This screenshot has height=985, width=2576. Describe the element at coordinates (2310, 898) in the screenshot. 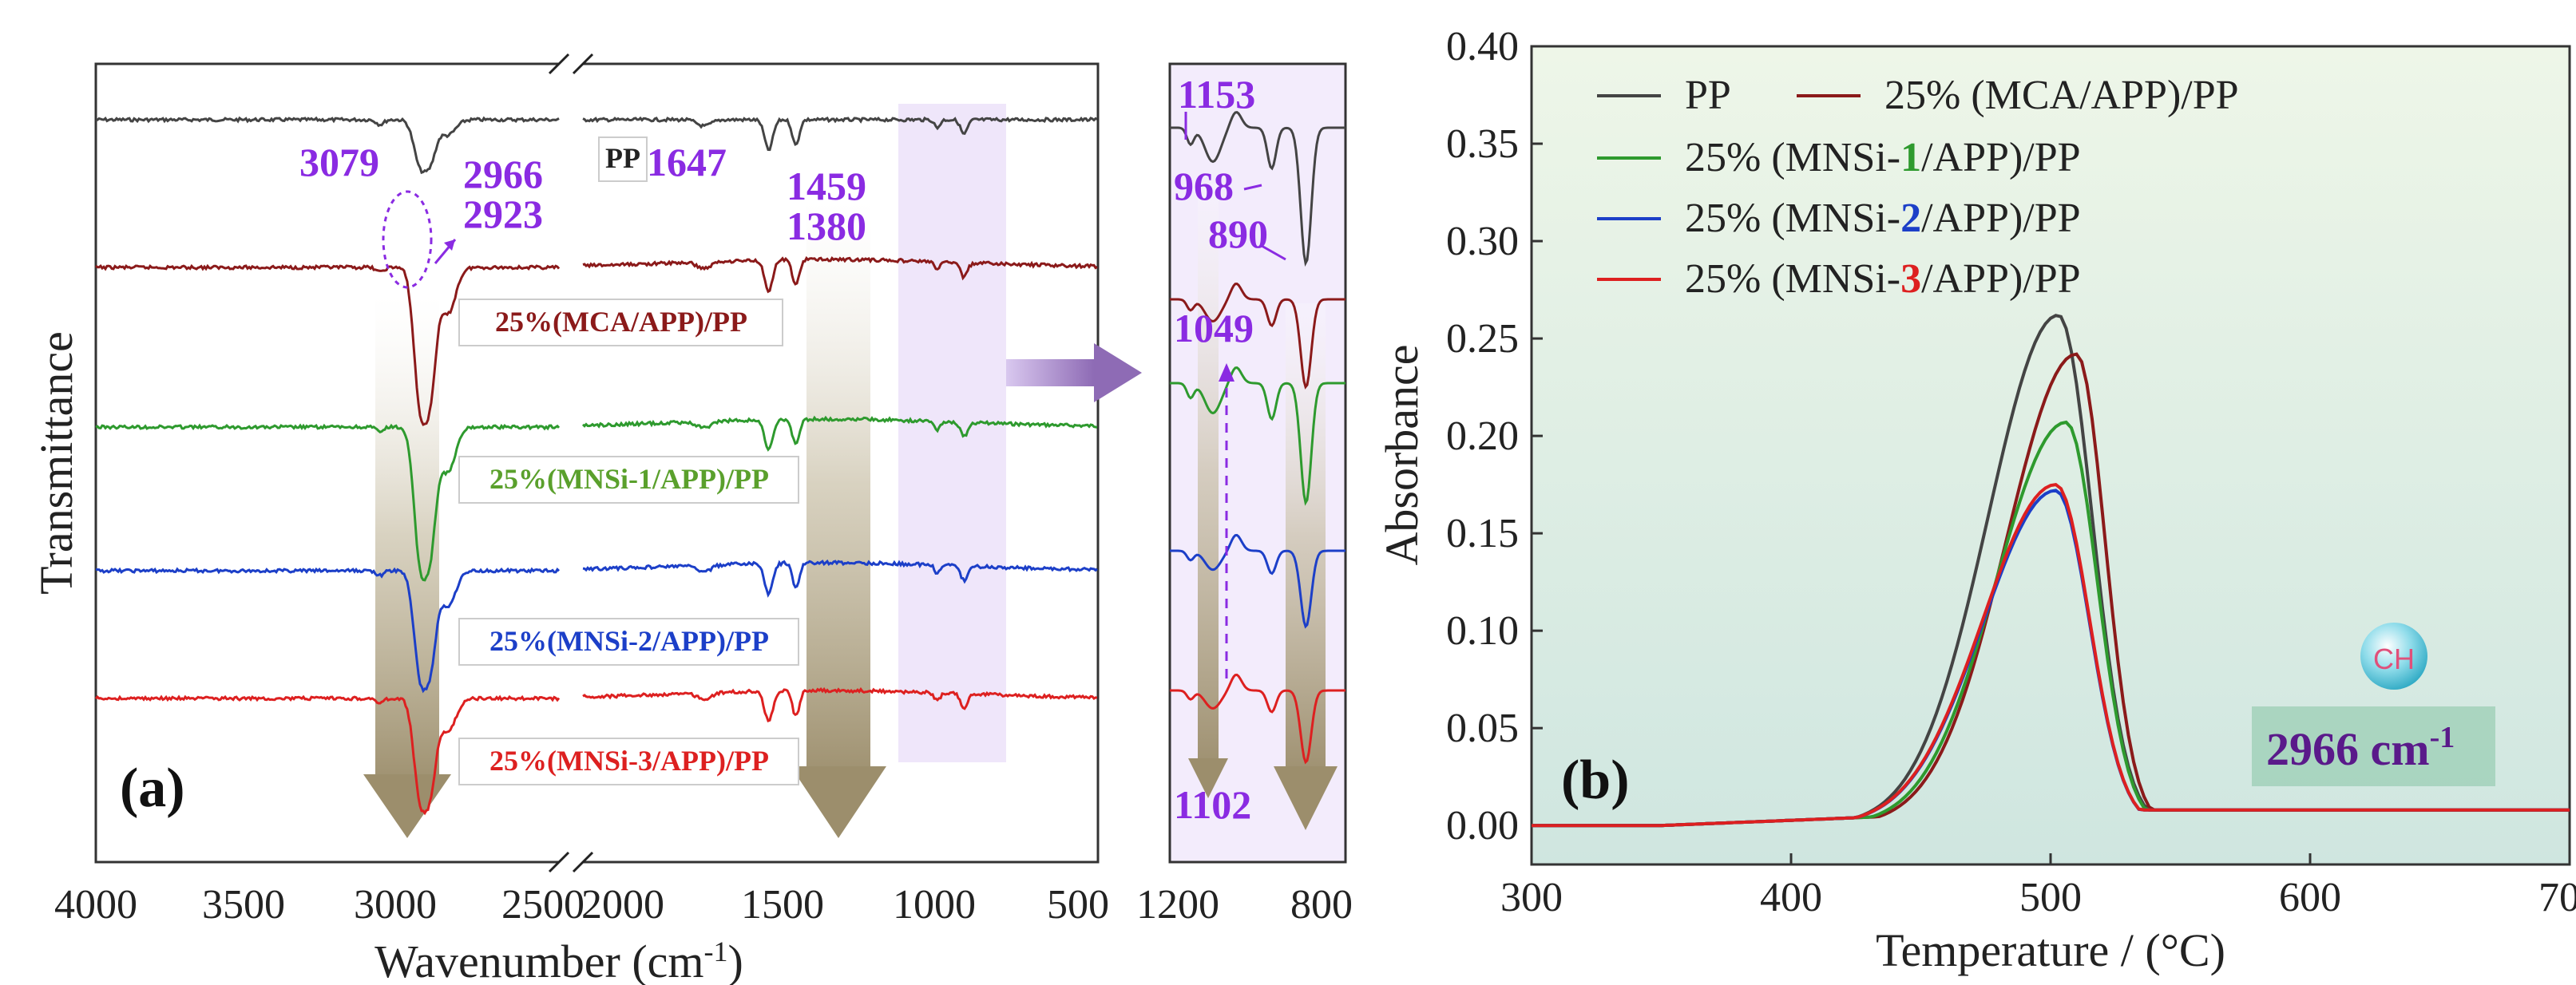

I see `x-tick-label: 600` at that location.